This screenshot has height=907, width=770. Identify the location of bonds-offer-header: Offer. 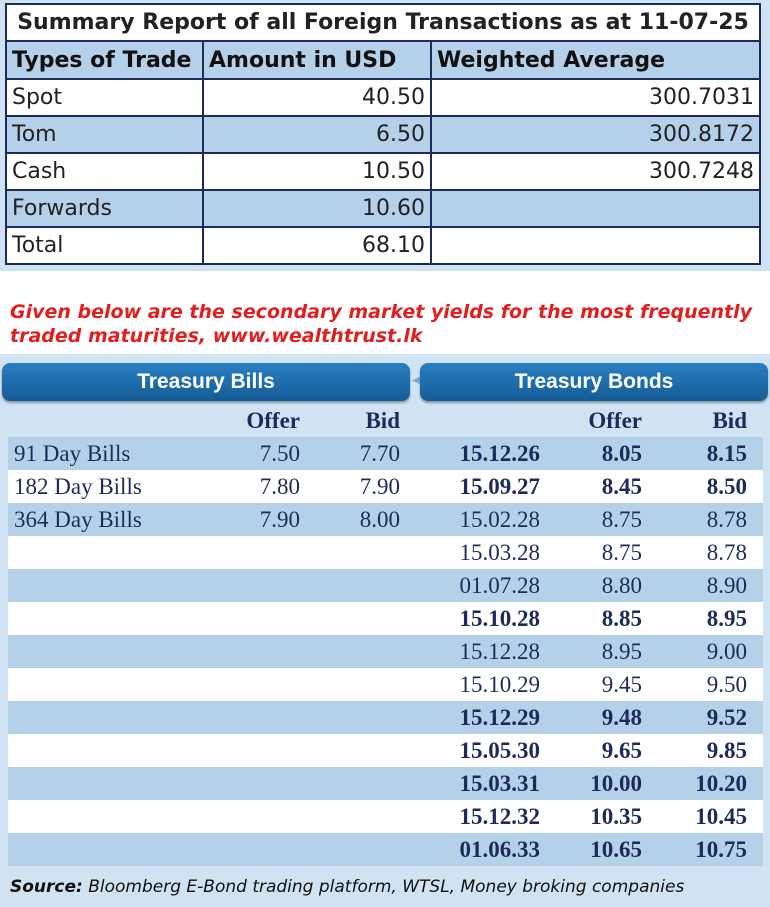
(615, 420).